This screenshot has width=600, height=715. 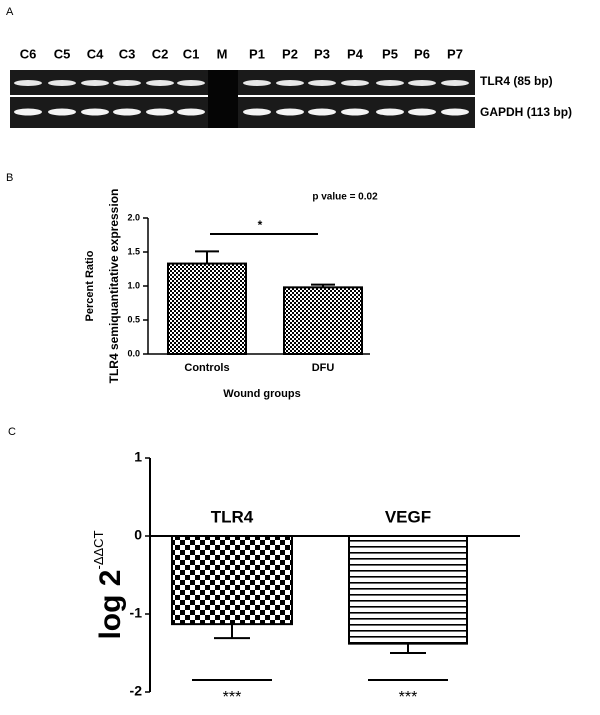 I want to click on y-axis-label-base: log 2, so click(x=110, y=605).